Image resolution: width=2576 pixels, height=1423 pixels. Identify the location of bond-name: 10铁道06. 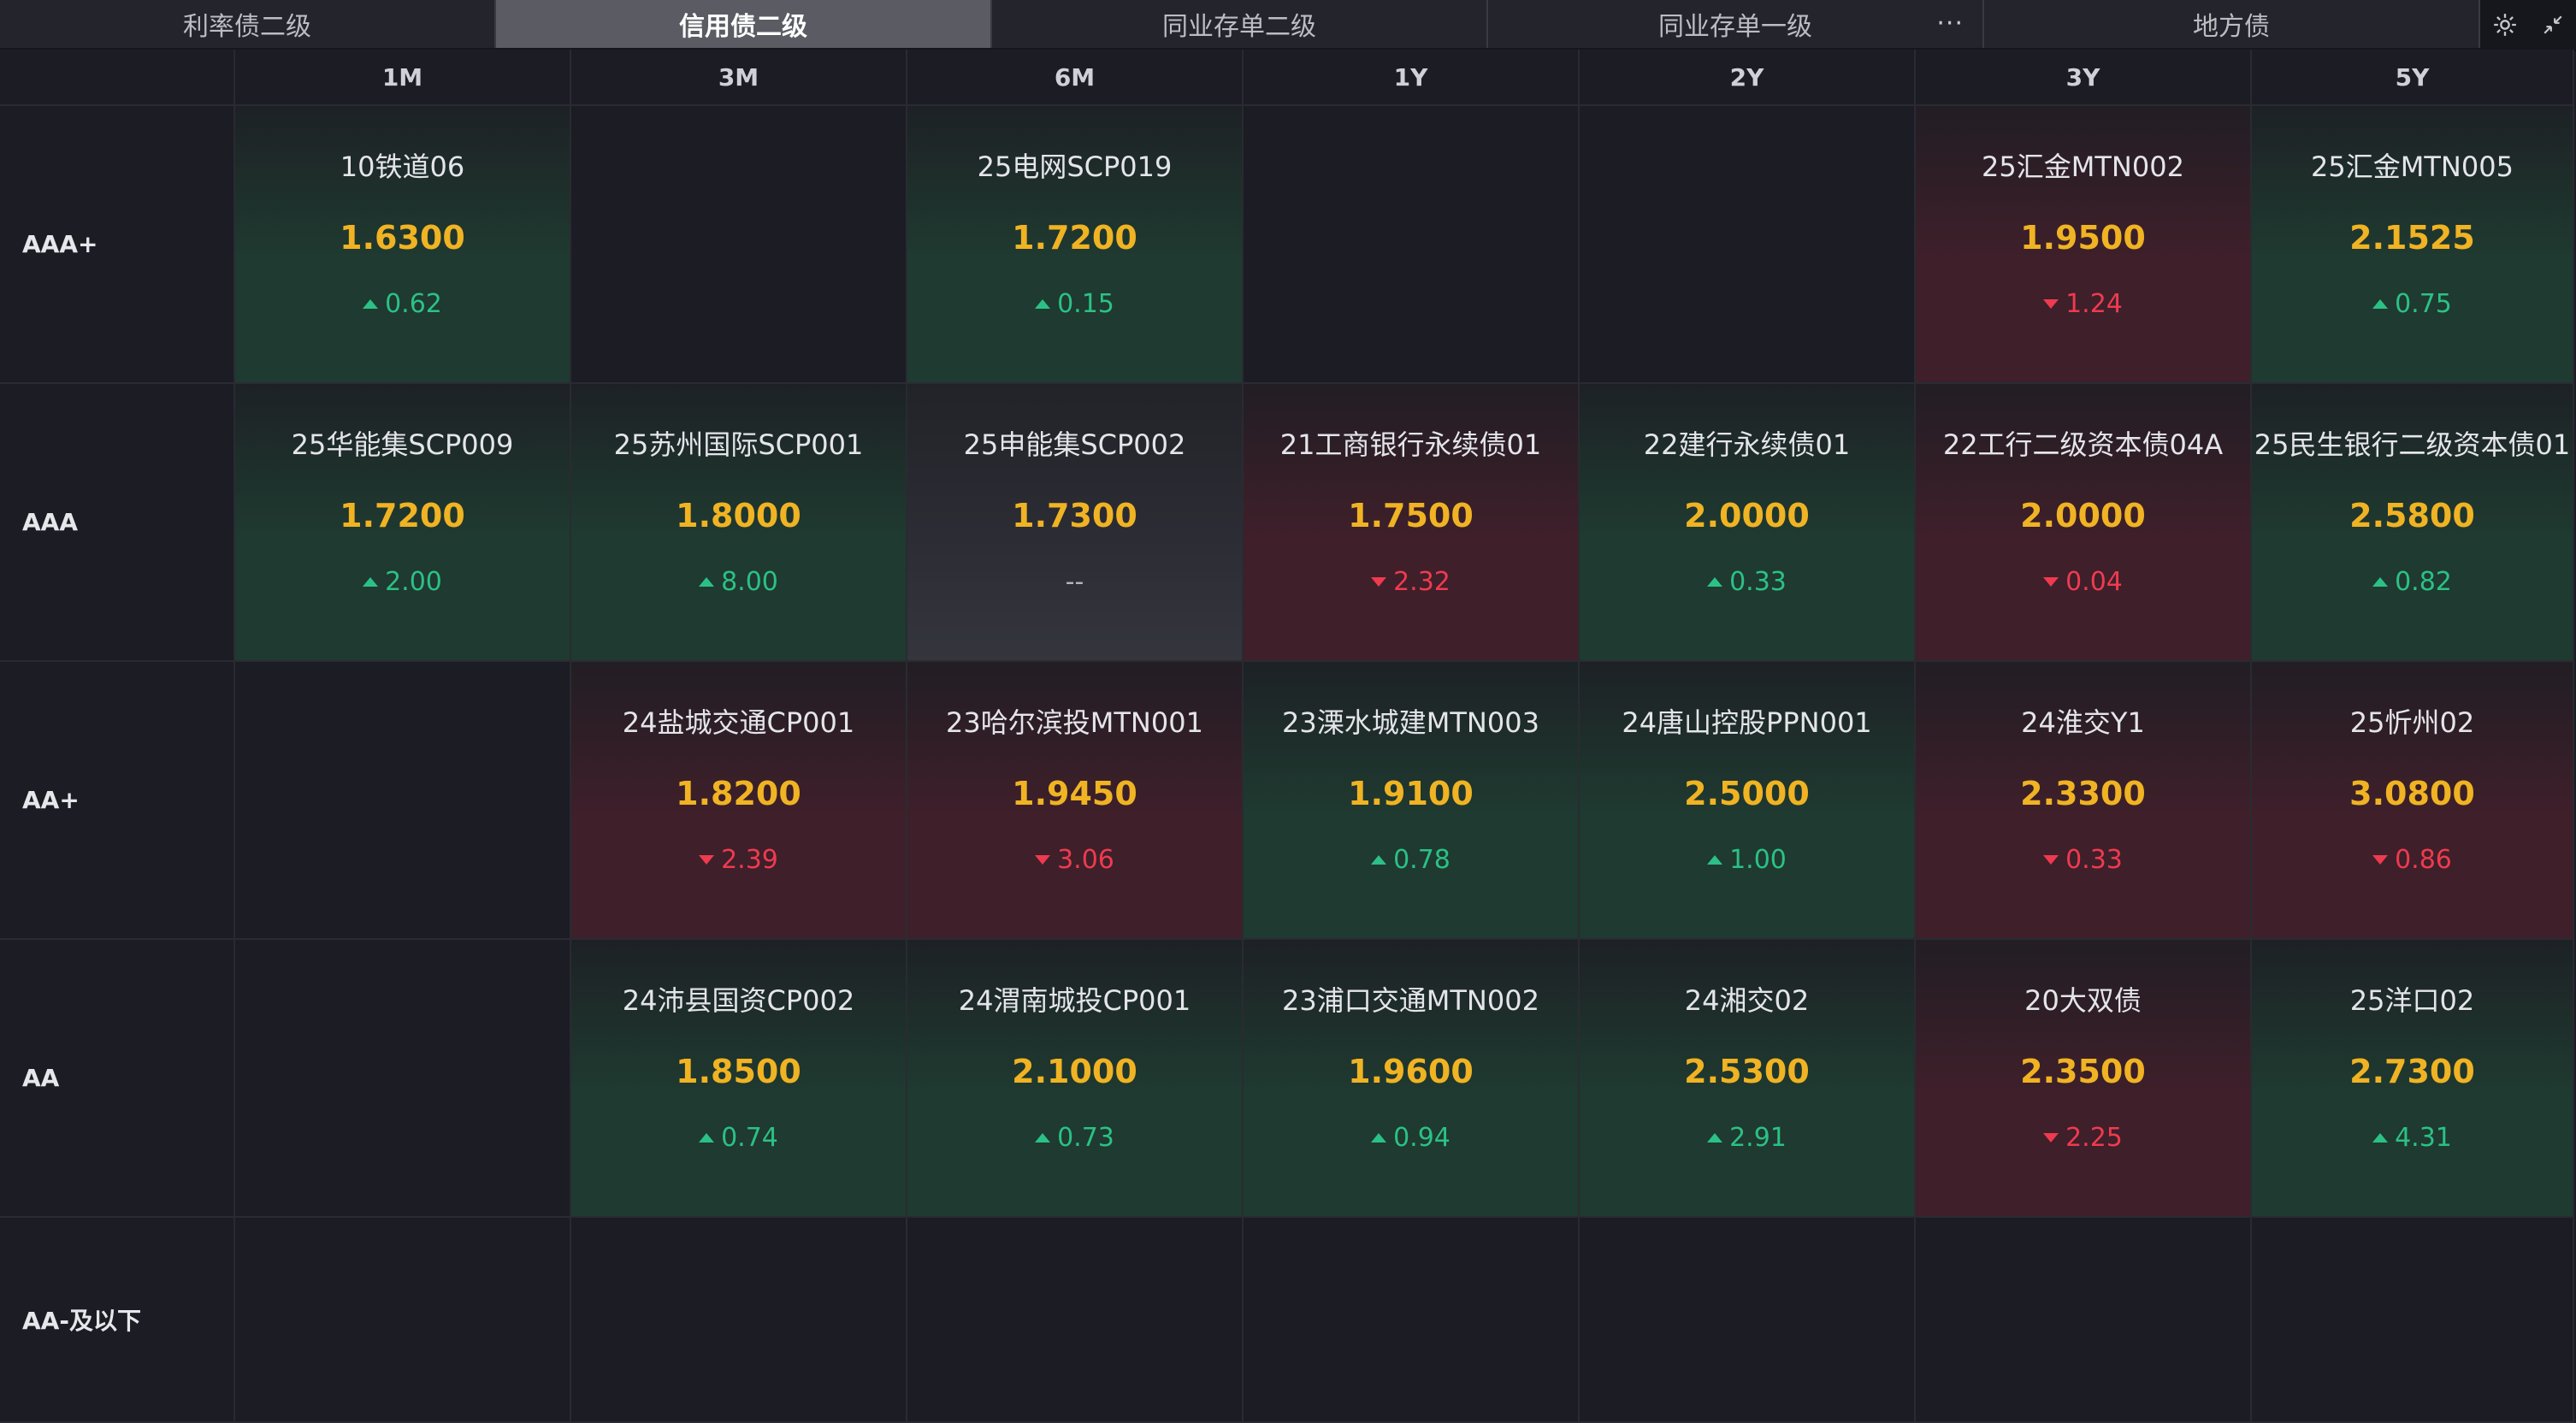
(402, 167).